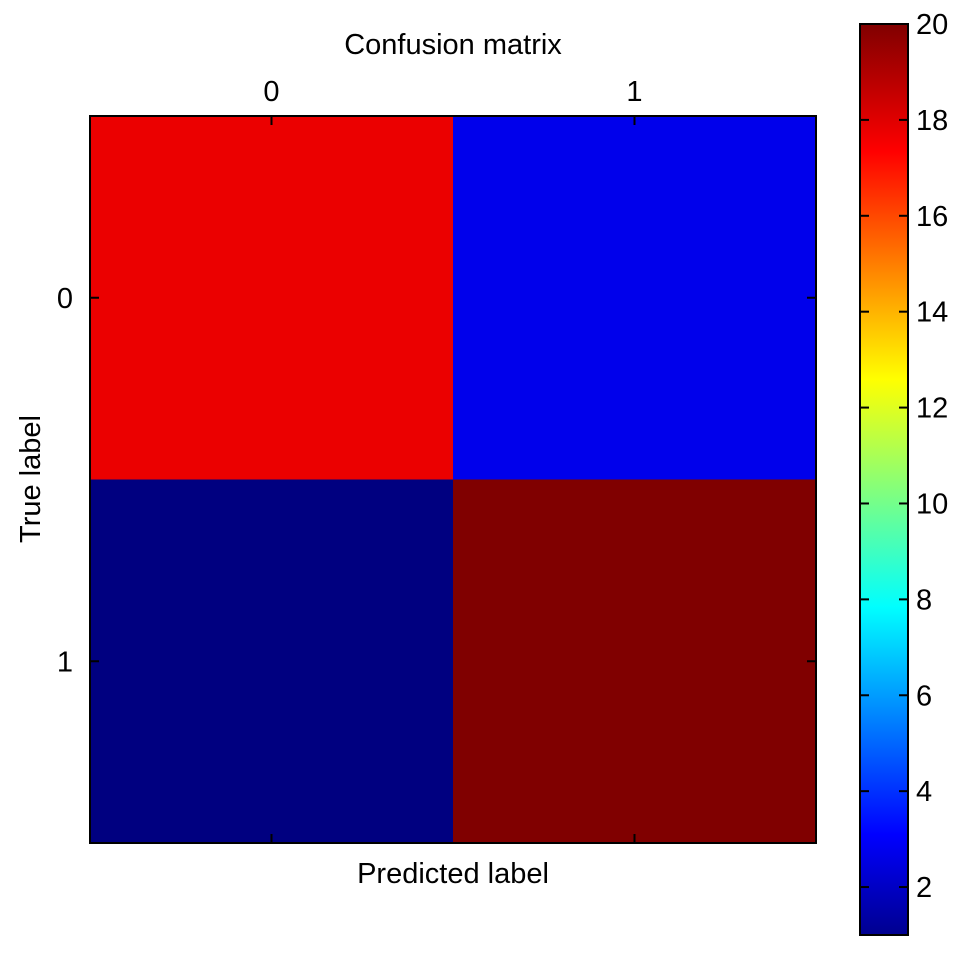 This screenshot has height=955, width=969. What do you see at coordinates (924, 792) in the screenshot?
I see `colorbar-tick-label-1: 4` at bounding box center [924, 792].